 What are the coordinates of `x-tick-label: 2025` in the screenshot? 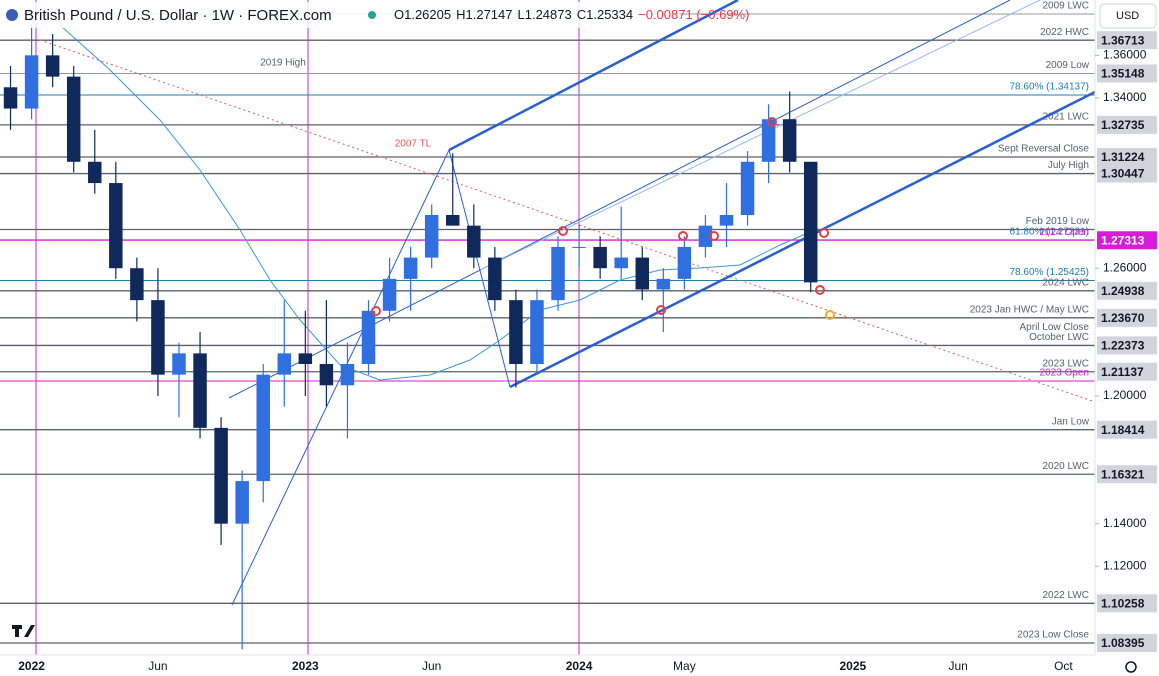 It's located at (852, 666).